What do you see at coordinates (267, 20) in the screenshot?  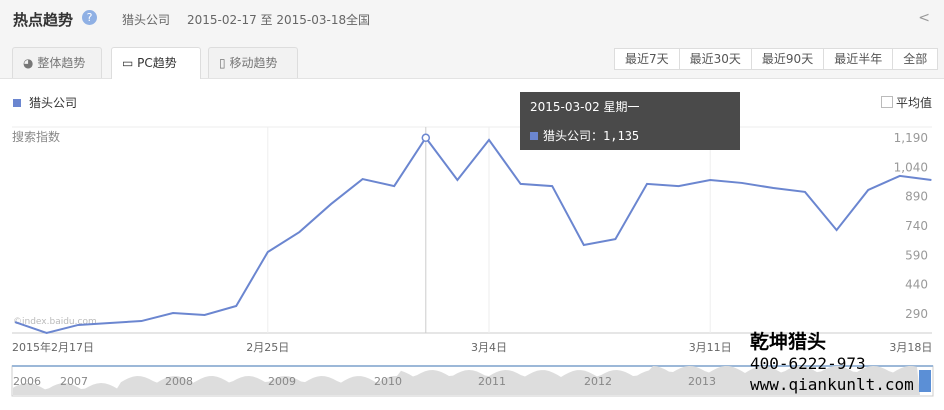 I see `date-range: 2015-02-17 至 2015-03-18` at bounding box center [267, 20].